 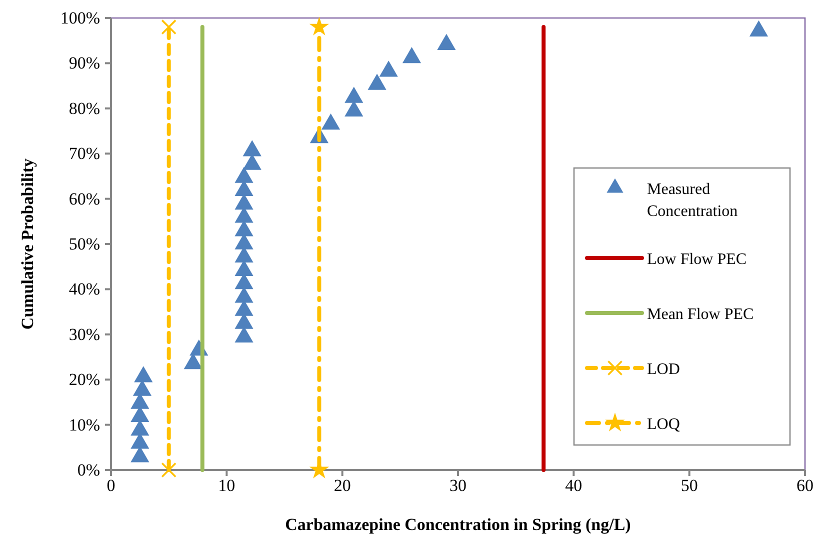 I want to click on legend-label: Measured Concentration, so click(x=692, y=200).